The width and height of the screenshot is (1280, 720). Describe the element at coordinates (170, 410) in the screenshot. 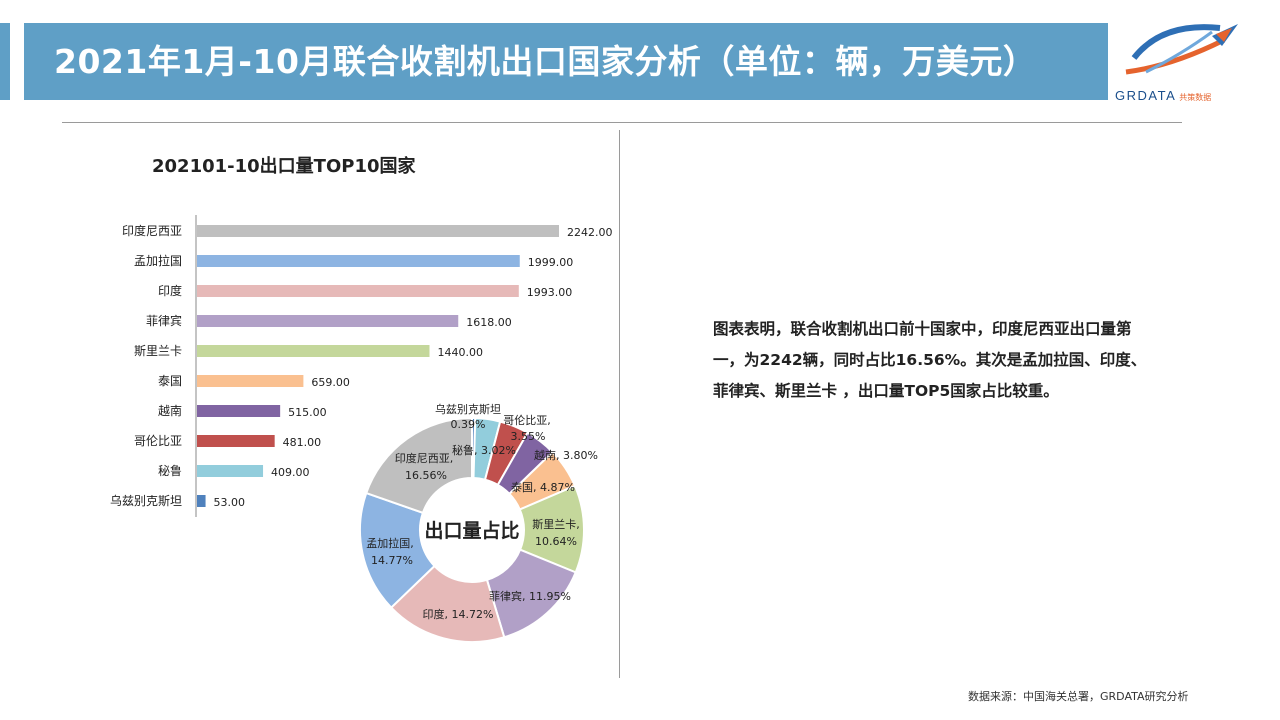

I see `bar-category-label: 越南` at that location.